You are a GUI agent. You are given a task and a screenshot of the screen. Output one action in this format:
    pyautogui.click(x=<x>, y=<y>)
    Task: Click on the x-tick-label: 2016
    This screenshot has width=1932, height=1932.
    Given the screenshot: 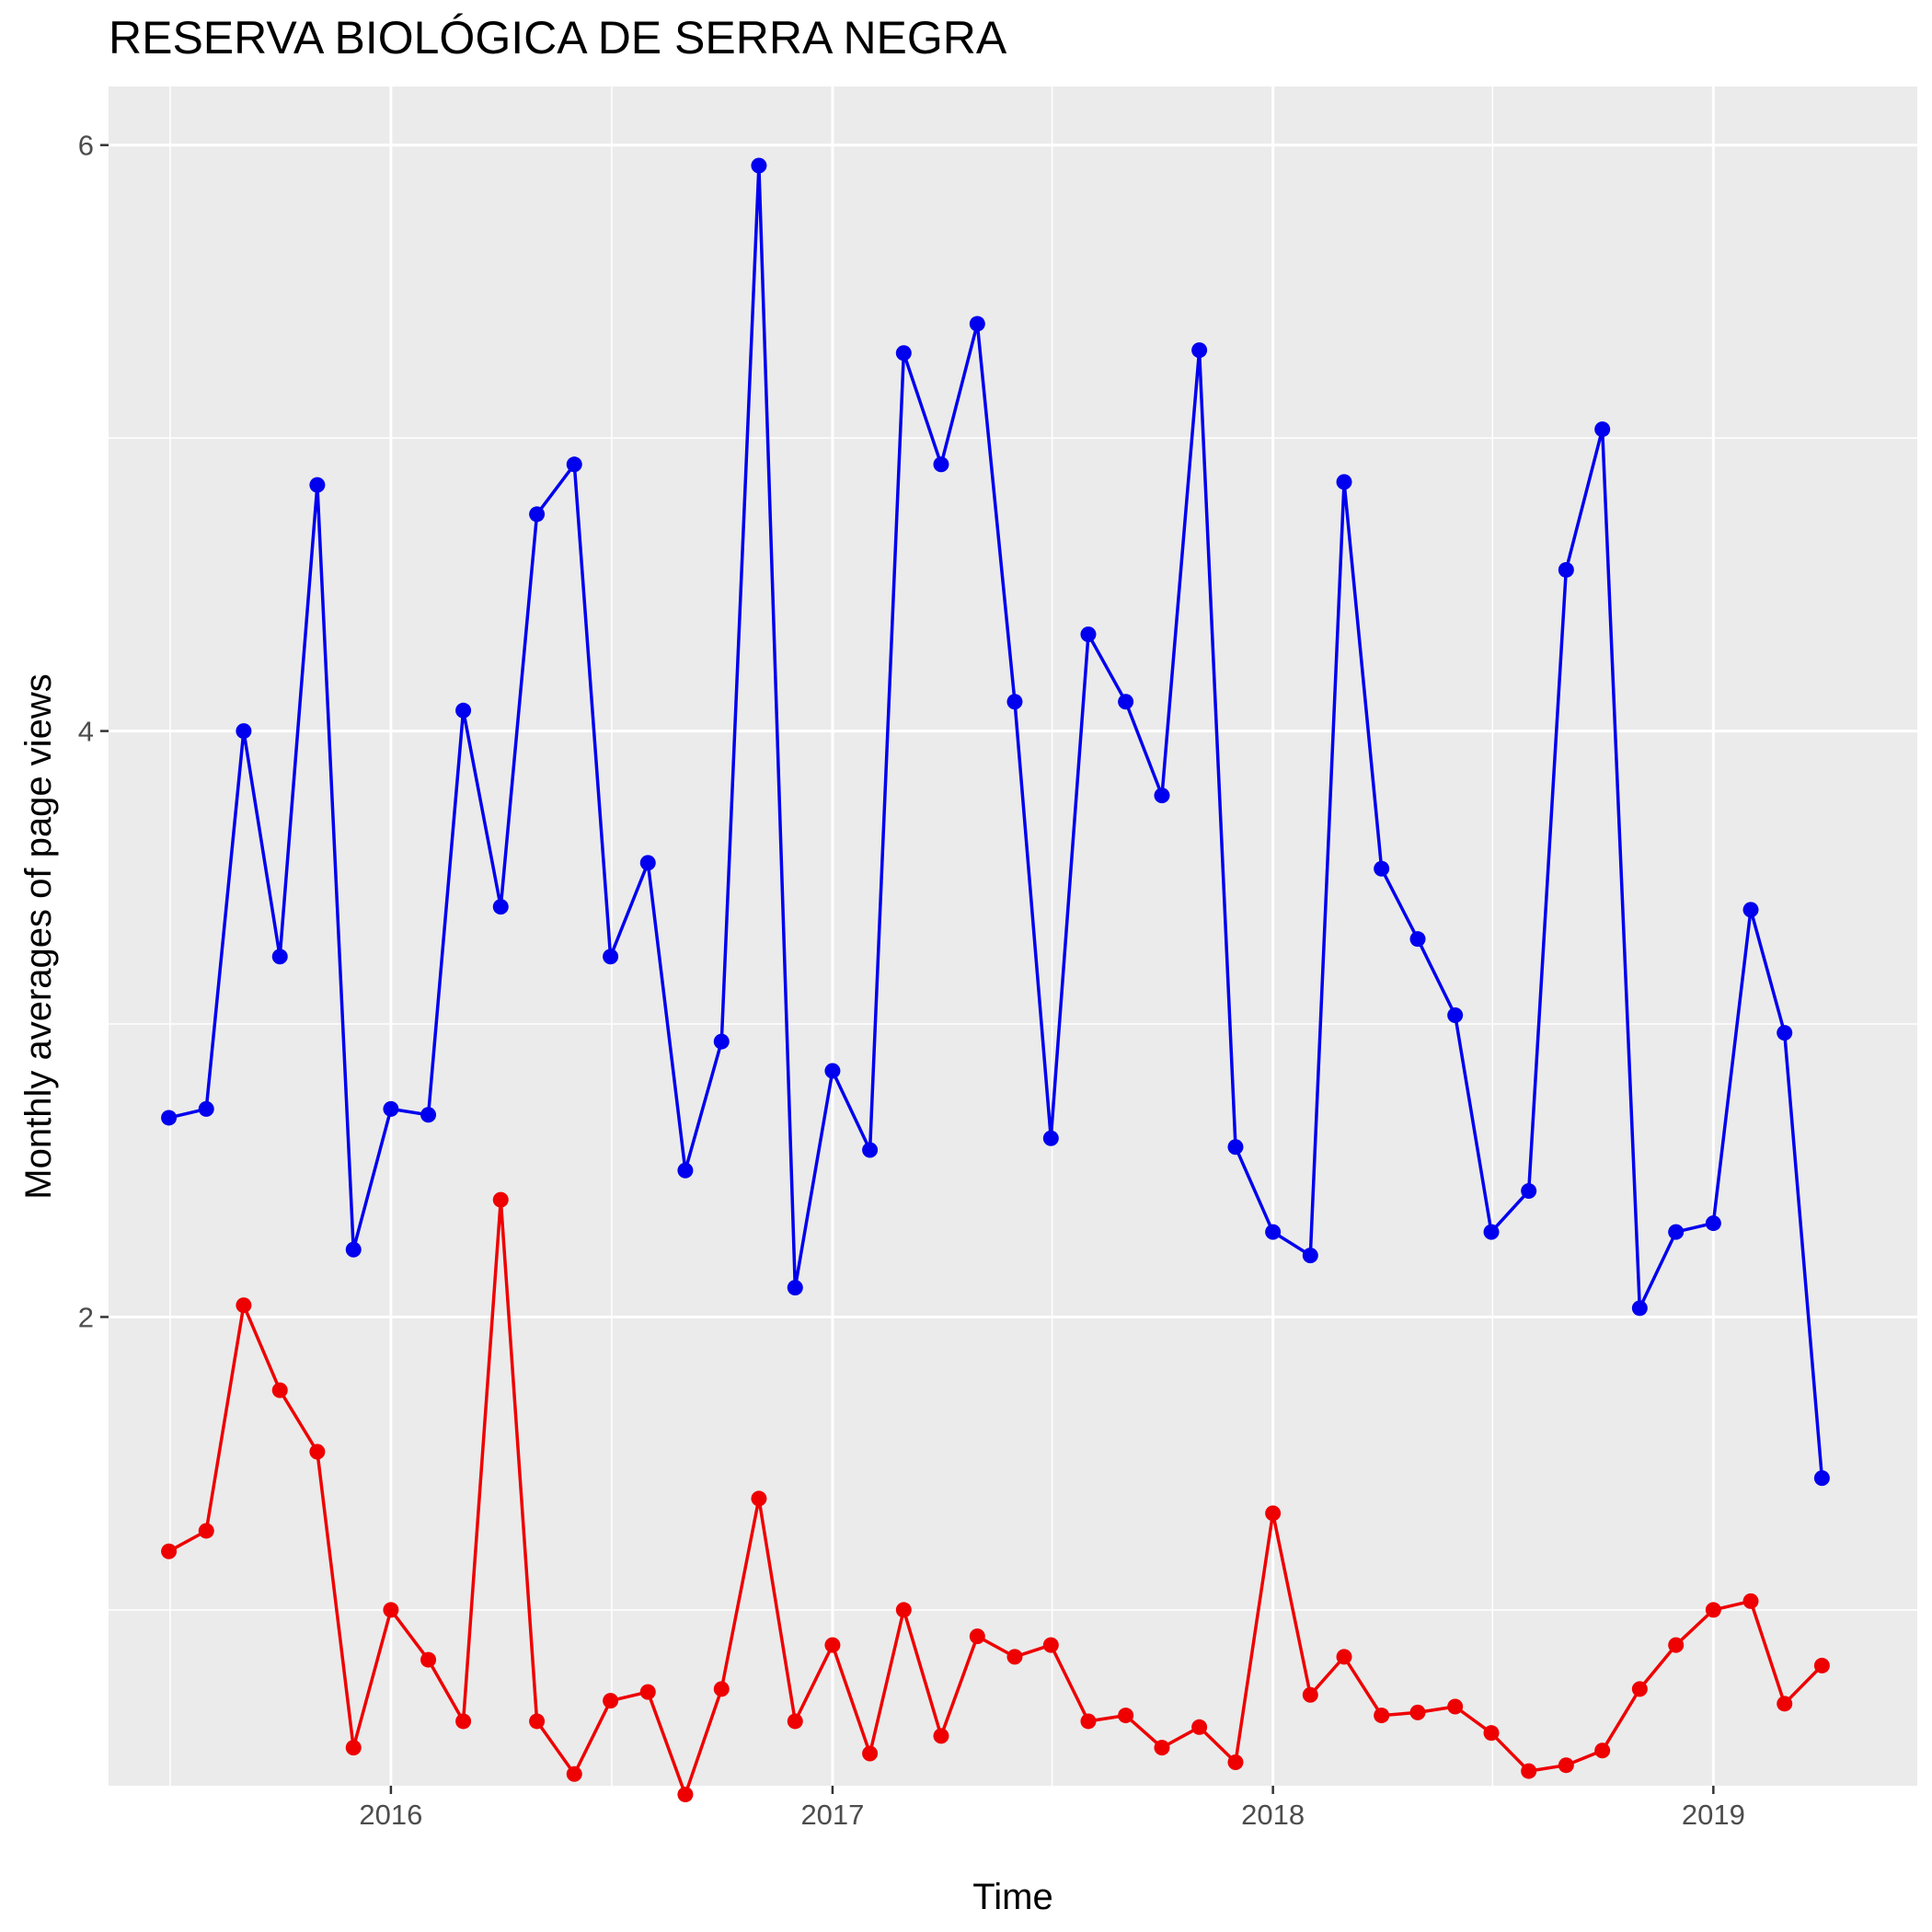 What is the action you would take?
    pyautogui.click(x=390, y=1815)
    